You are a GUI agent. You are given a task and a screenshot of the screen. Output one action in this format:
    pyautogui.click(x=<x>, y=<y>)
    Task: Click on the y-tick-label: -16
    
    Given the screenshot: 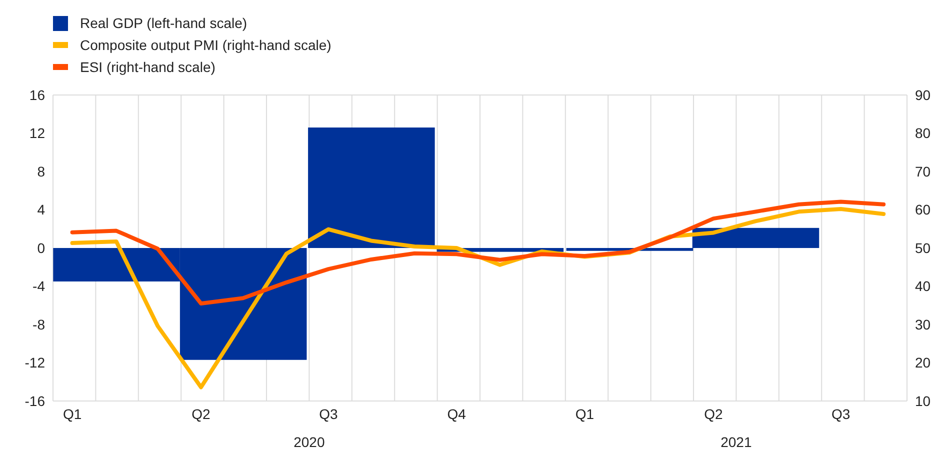 What is the action you would take?
    pyautogui.click(x=35, y=400)
    